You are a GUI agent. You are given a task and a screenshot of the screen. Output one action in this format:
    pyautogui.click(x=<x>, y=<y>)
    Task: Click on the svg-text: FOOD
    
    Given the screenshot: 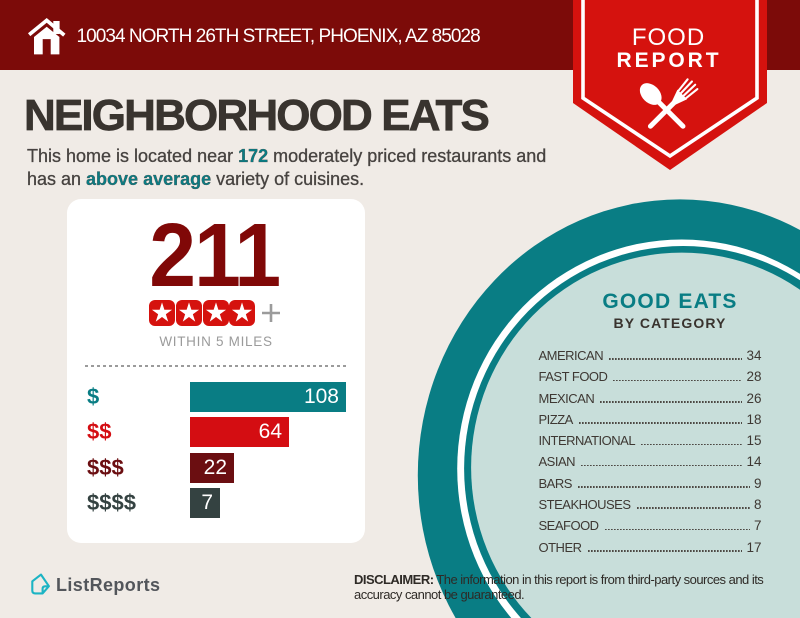 What is the action you would take?
    pyautogui.click(x=668, y=37)
    